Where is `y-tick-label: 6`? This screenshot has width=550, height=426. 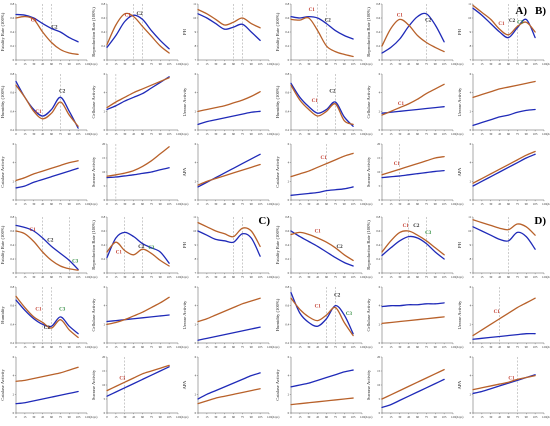 y-tick-label: 6 is located at coordinates (380, 74).